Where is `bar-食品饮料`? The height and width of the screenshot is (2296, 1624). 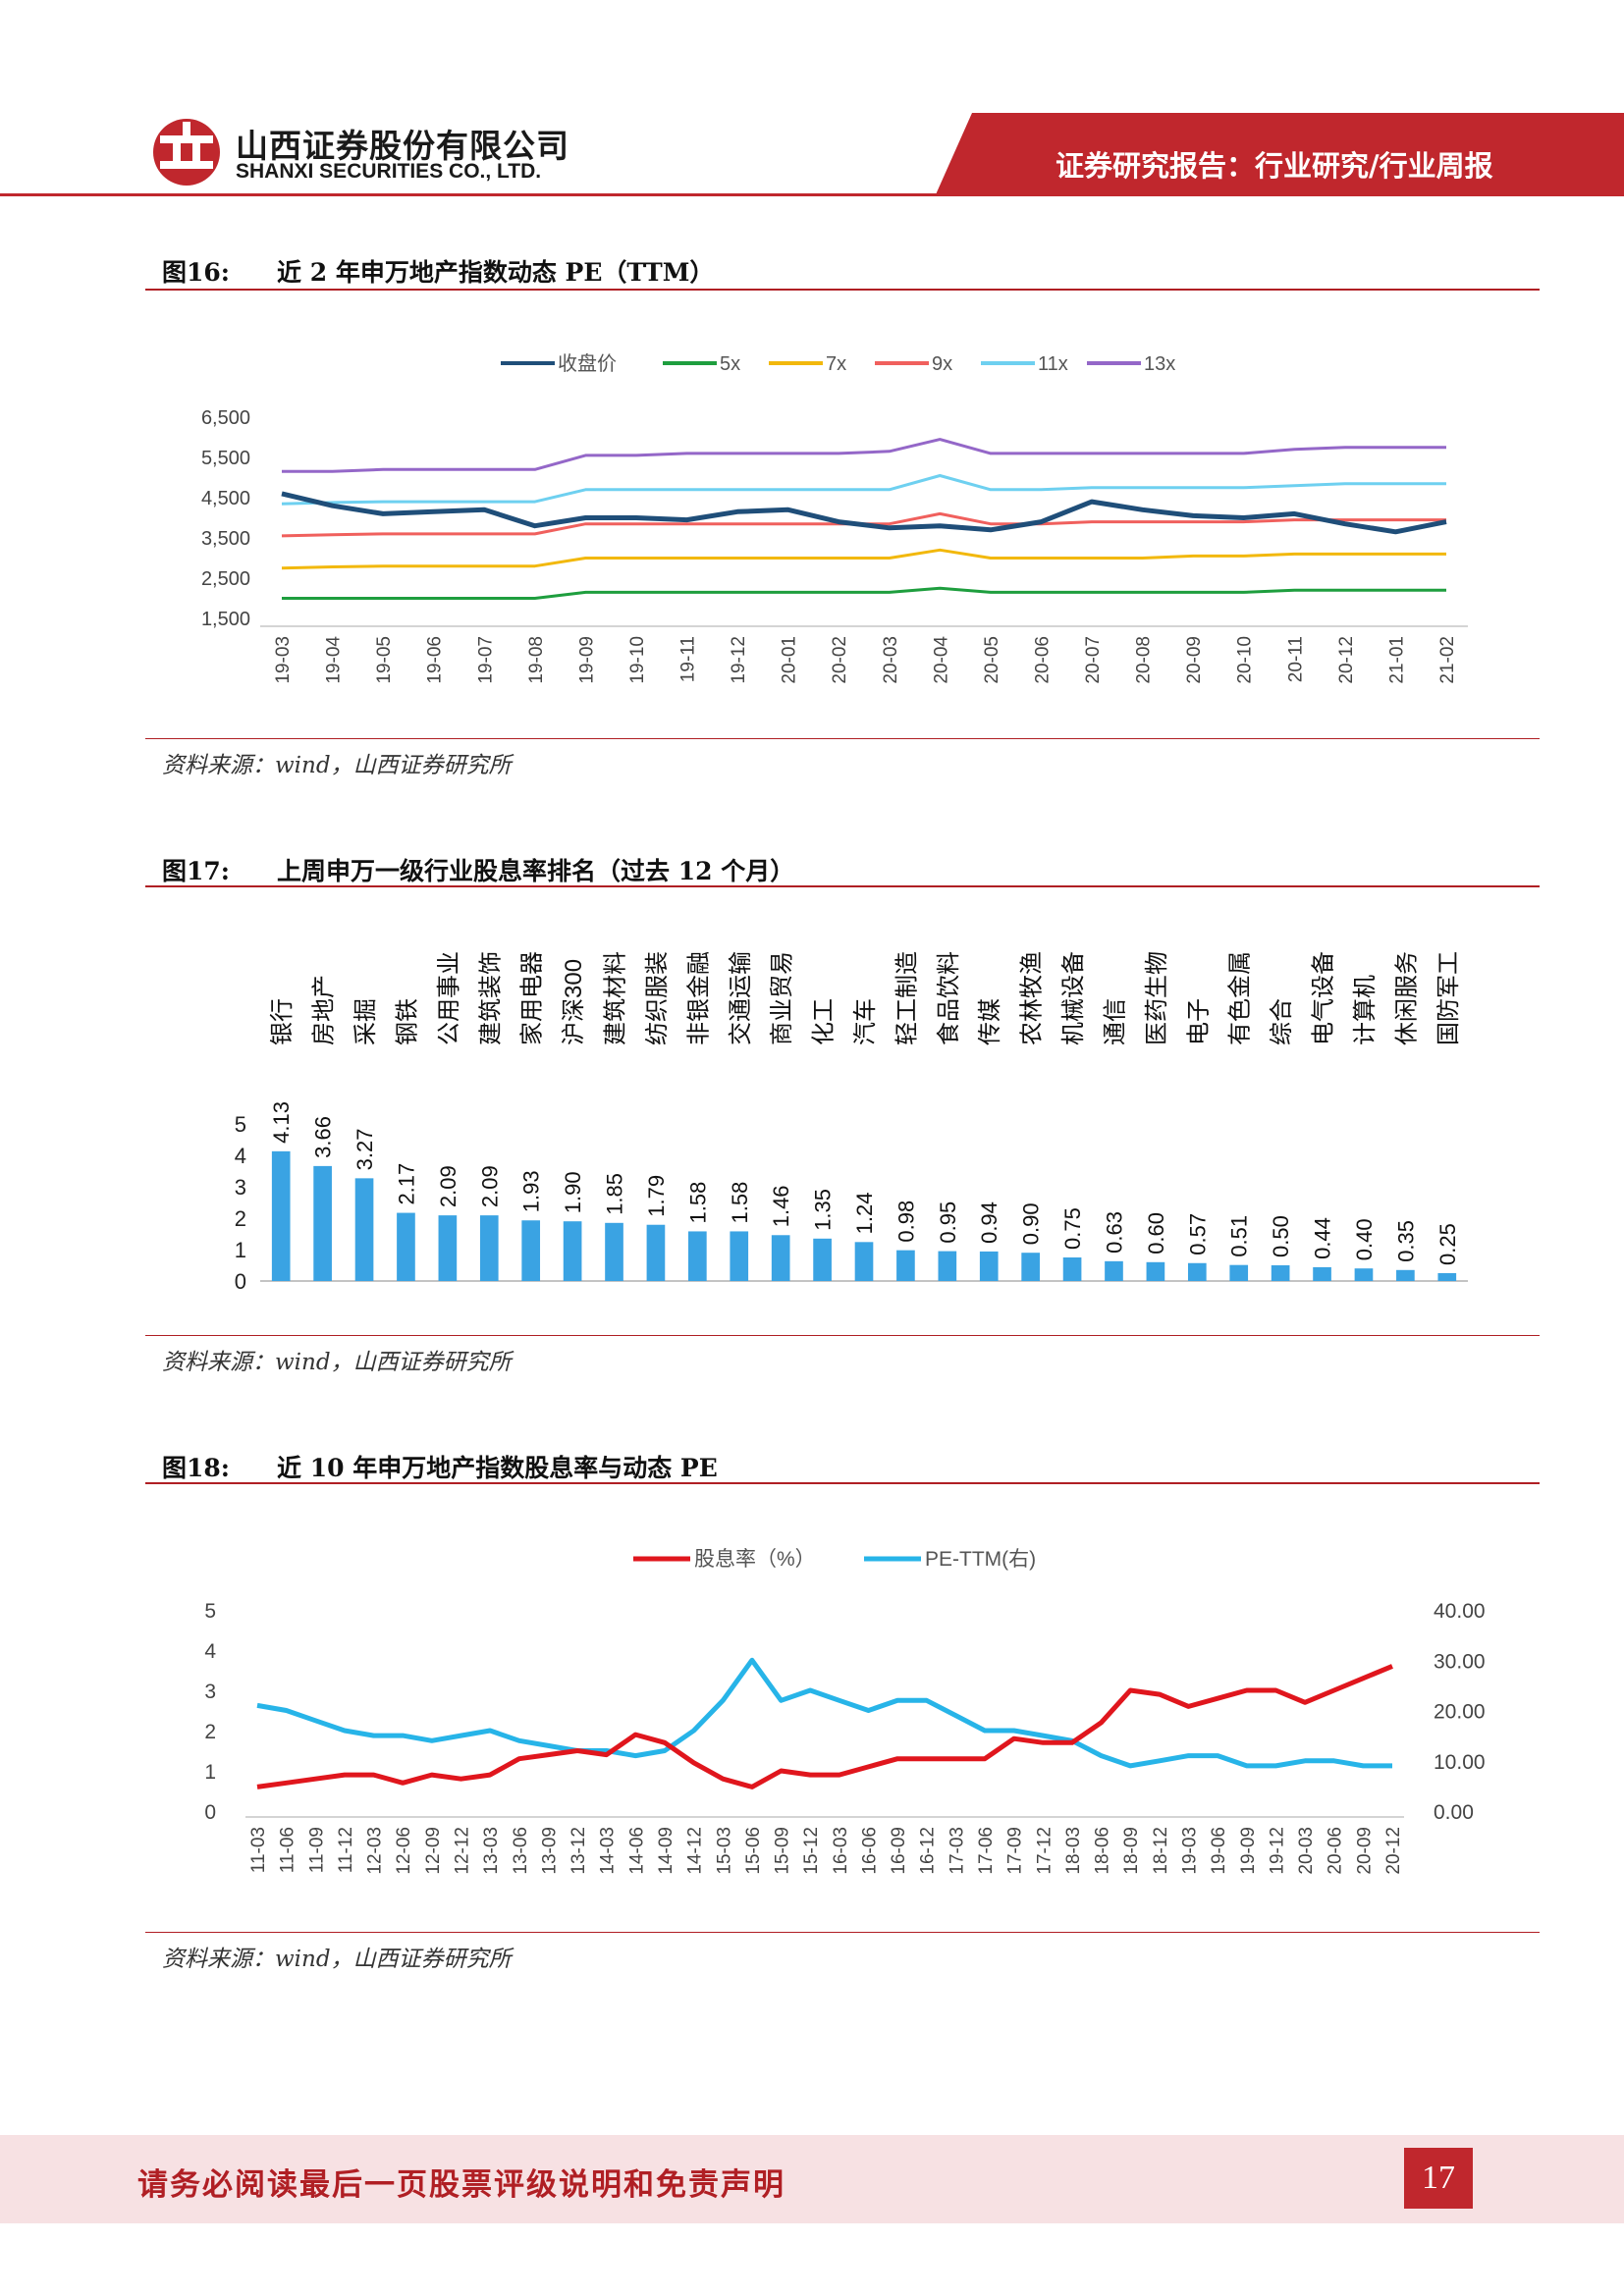
bar-食品饮料 is located at coordinates (947, 1266).